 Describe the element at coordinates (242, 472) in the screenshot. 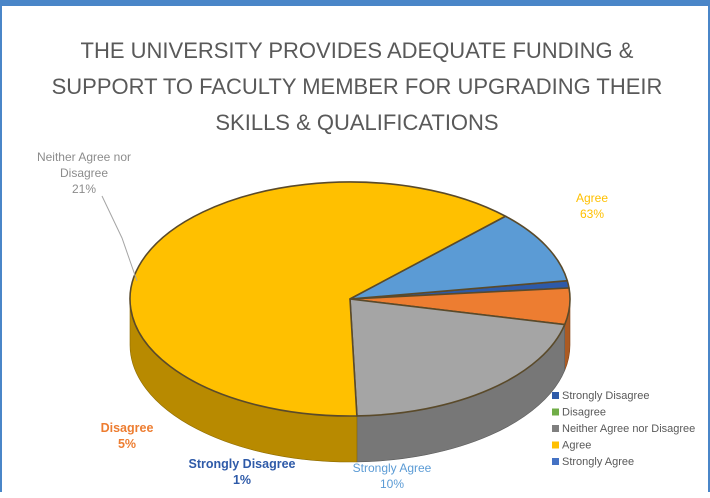

I see `data-label-strongly-disagree: Strongly Disagree 1%` at that location.